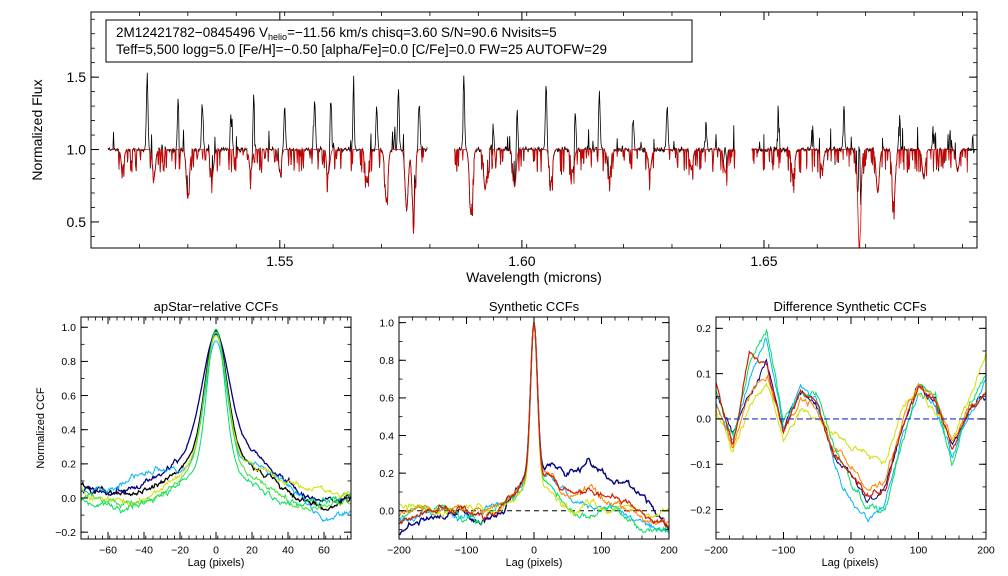  Describe the element at coordinates (850, 563) in the screenshot. I see `ccf-difference-x-label: Lag (pixels)` at that location.